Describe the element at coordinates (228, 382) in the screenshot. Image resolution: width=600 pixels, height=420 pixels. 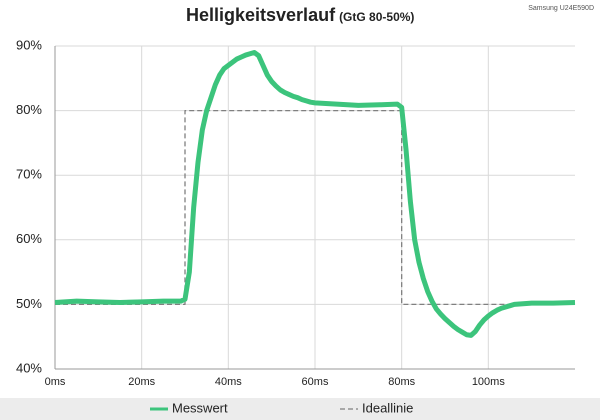
I see `x-tick-label: 40ms` at that location.